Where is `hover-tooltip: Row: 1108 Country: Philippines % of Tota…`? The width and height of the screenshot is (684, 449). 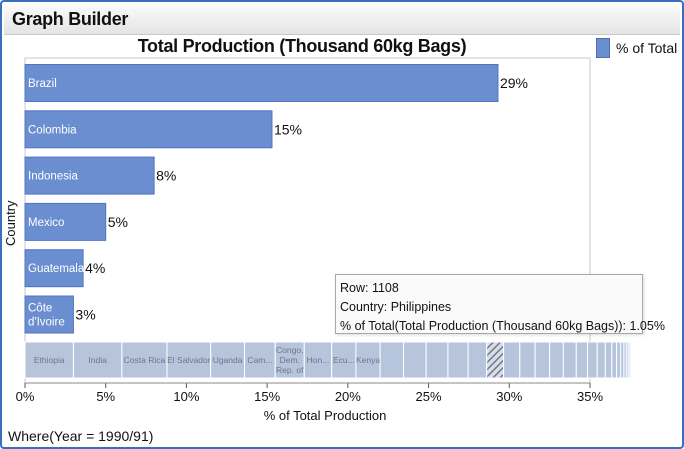
hover-tooltip: Row: 1108 Country: Philippines % of Tota… is located at coordinates (500, 304).